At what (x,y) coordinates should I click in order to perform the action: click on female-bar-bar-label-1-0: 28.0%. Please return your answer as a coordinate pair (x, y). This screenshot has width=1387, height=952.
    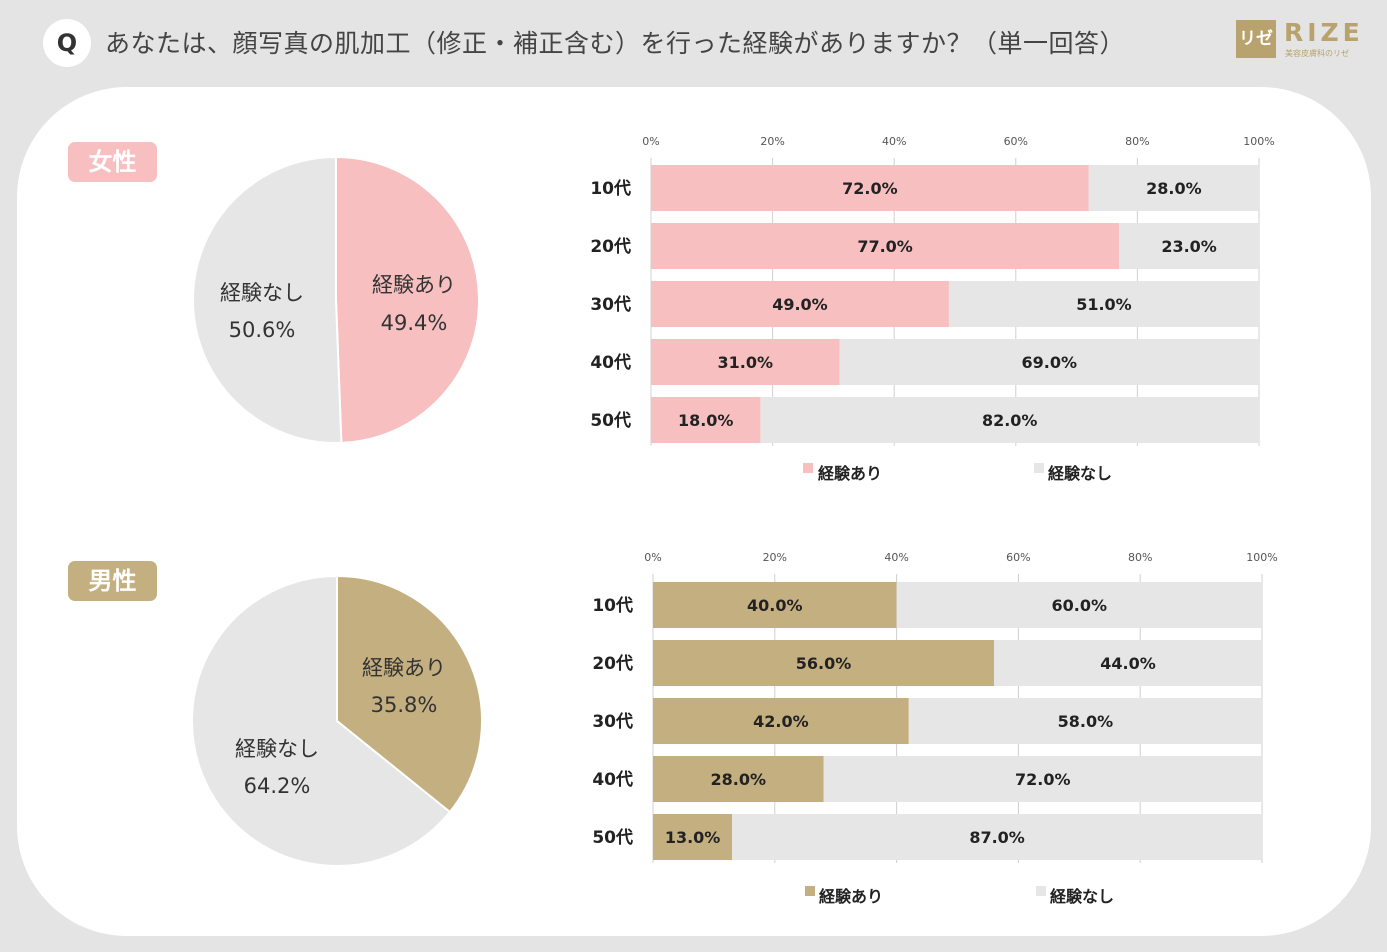
    Looking at the image, I should click on (1174, 188).